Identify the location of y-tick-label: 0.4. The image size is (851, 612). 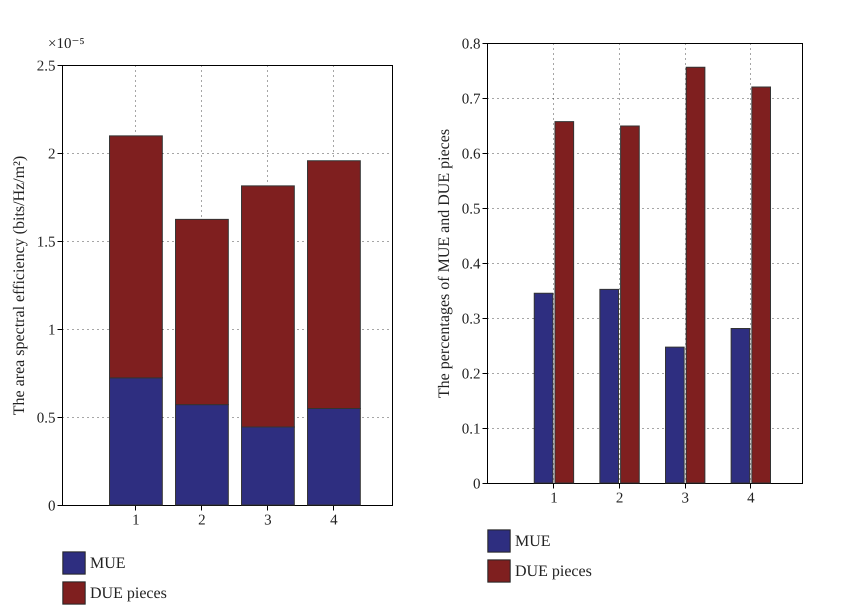
(471, 264).